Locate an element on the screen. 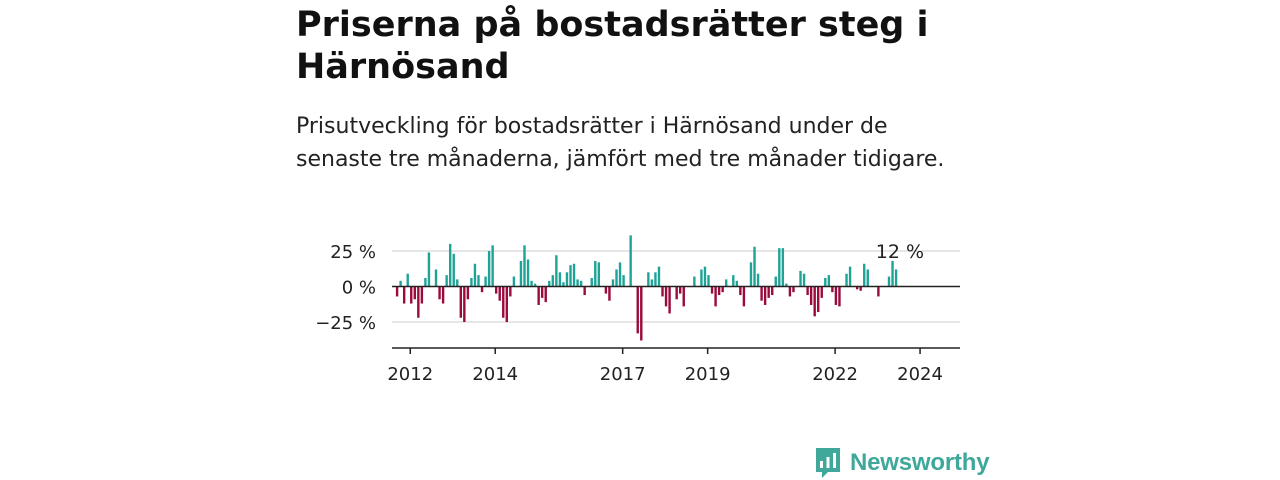 This screenshot has height=480, width=1280. brand-name: Newsworthy is located at coordinates (920, 462).